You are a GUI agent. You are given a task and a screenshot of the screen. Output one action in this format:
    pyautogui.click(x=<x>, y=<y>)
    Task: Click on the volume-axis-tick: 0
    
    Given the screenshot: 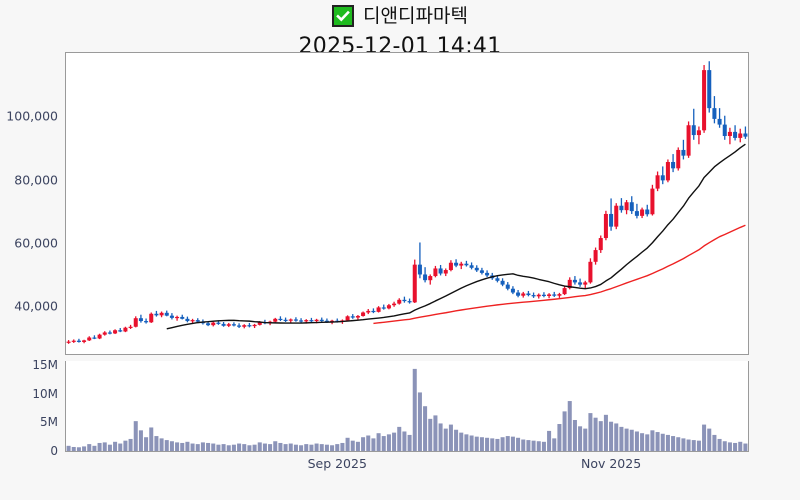 What is the action you would take?
    pyautogui.click(x=54, y=451)
    